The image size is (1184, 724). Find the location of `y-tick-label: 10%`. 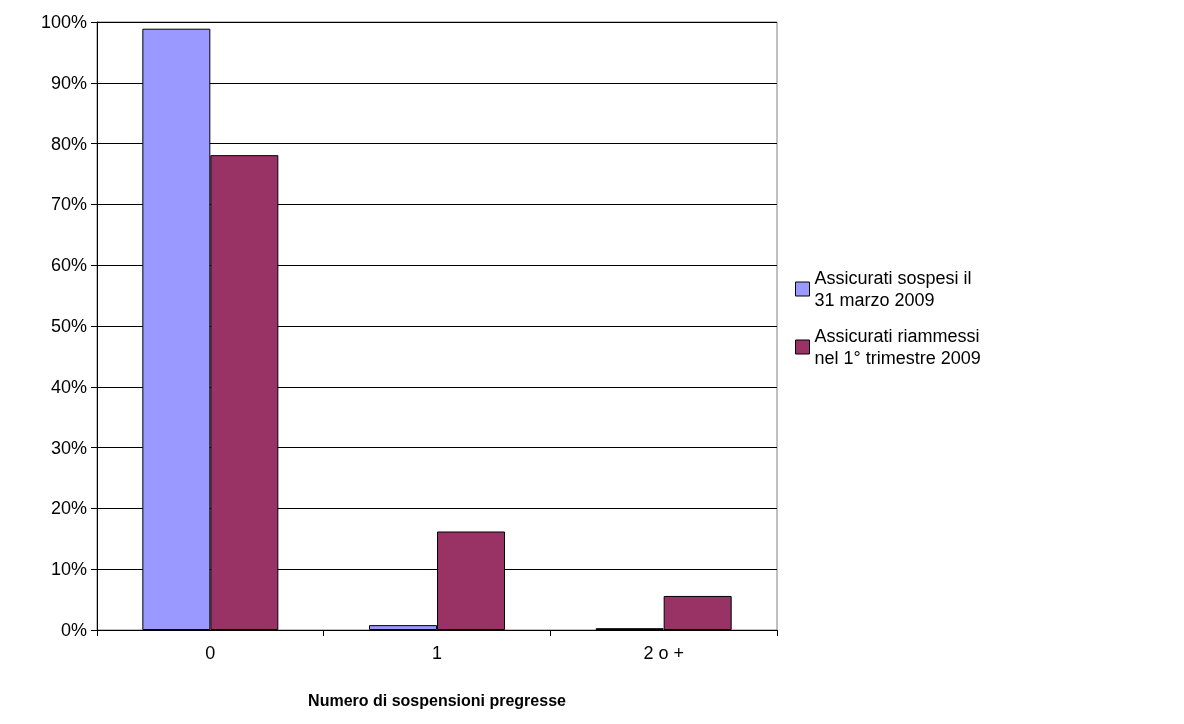

y-tick-label: 10% is located at coordinates (68, 569).